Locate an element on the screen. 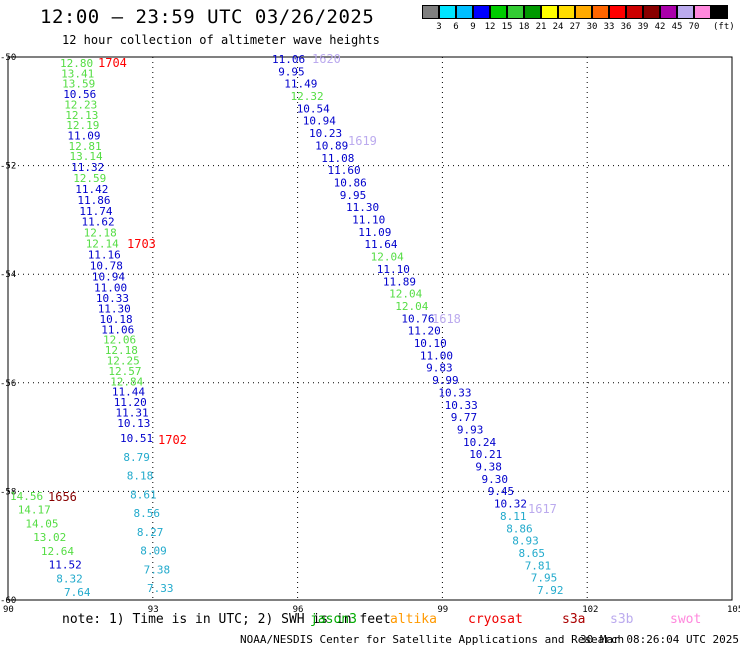  satellite-legend-item: jason3 is located at coordinates (333, 619).